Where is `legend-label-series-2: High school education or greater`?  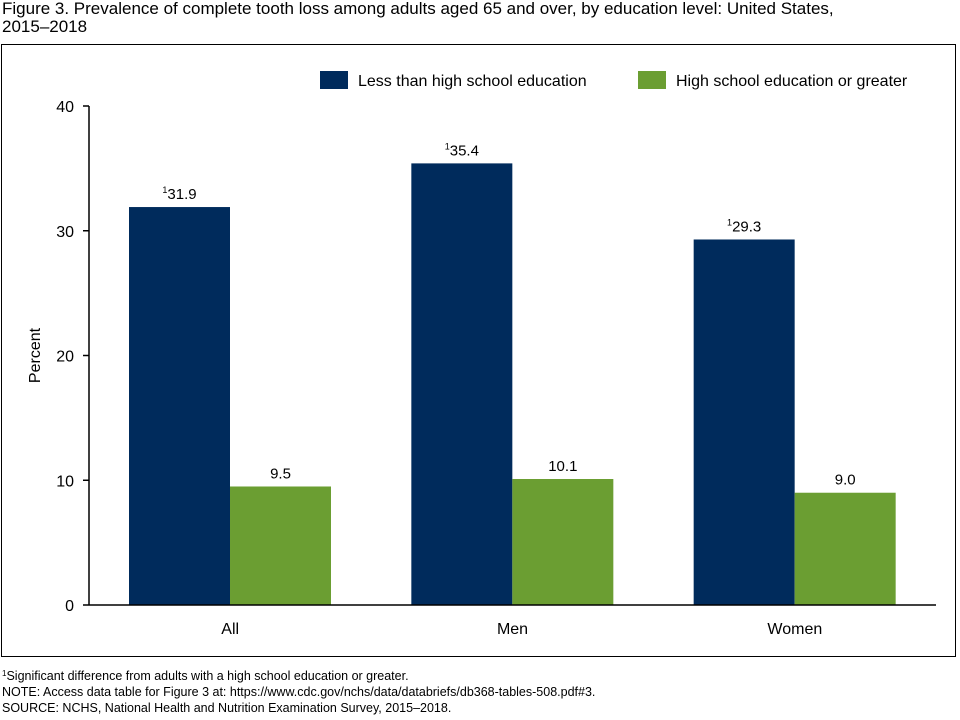
legend-label-series-2: High school education or greater is located at coordinates (792, 81).